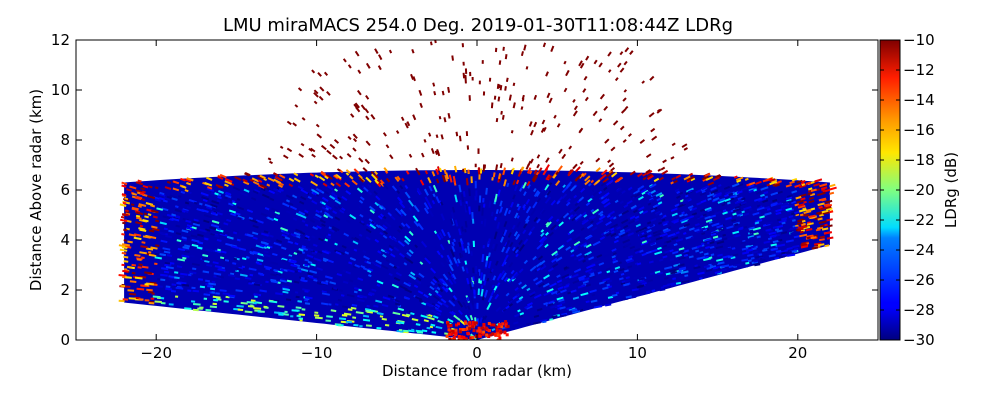 The image size is (1000, 400). What do you see at coordinates (65, 290) in the screenshot?
I see `y-tick-label: 2` at bounding box center [65, 290].